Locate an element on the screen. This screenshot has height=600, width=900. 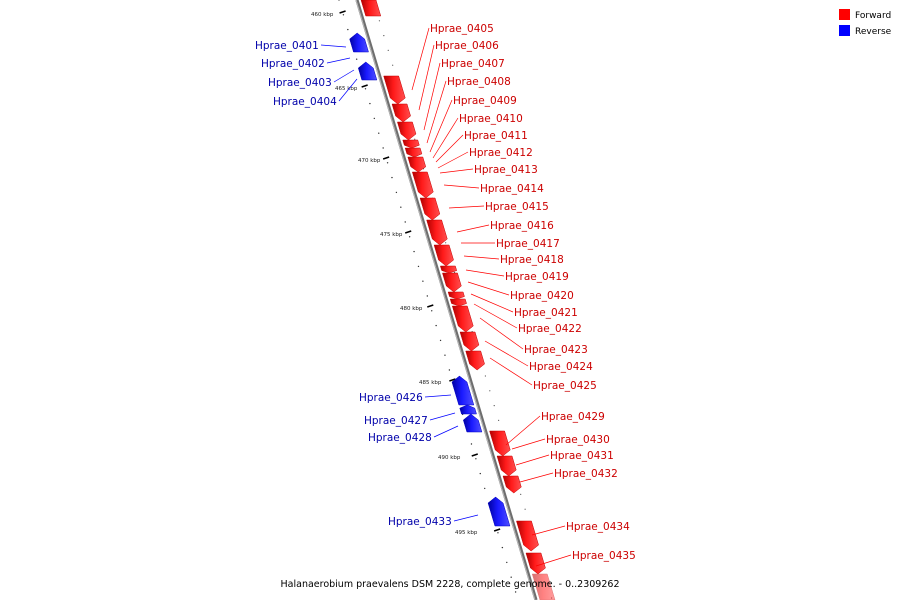
gene-label: Hprae_0411 is located at coordinates (496, 136).